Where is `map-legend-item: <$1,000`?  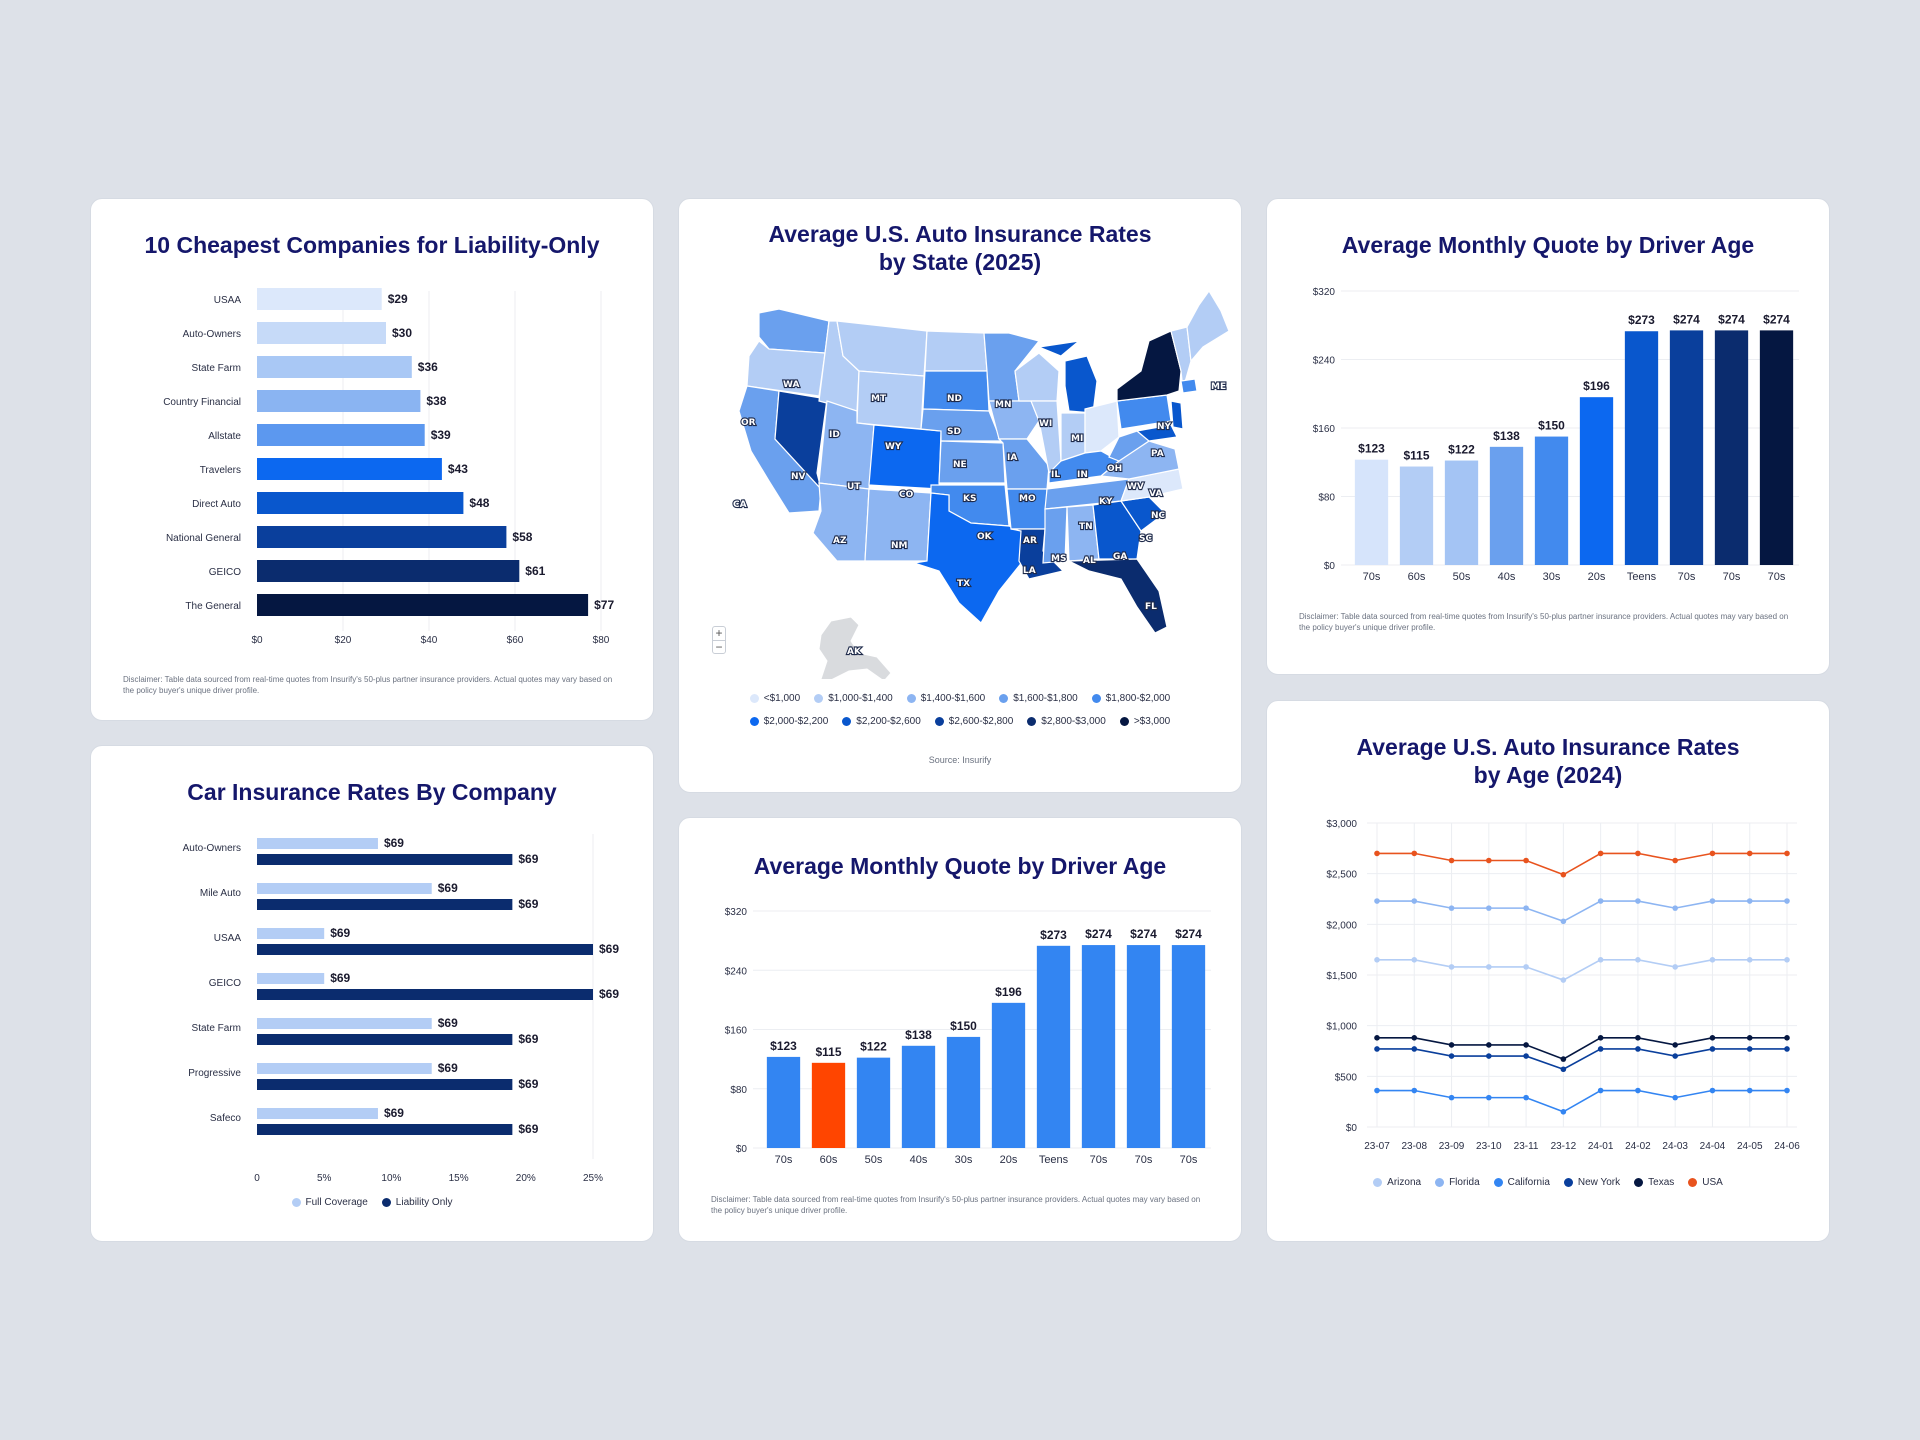 map-legend-item: <$1,000 is located at coordinates (774, 698).